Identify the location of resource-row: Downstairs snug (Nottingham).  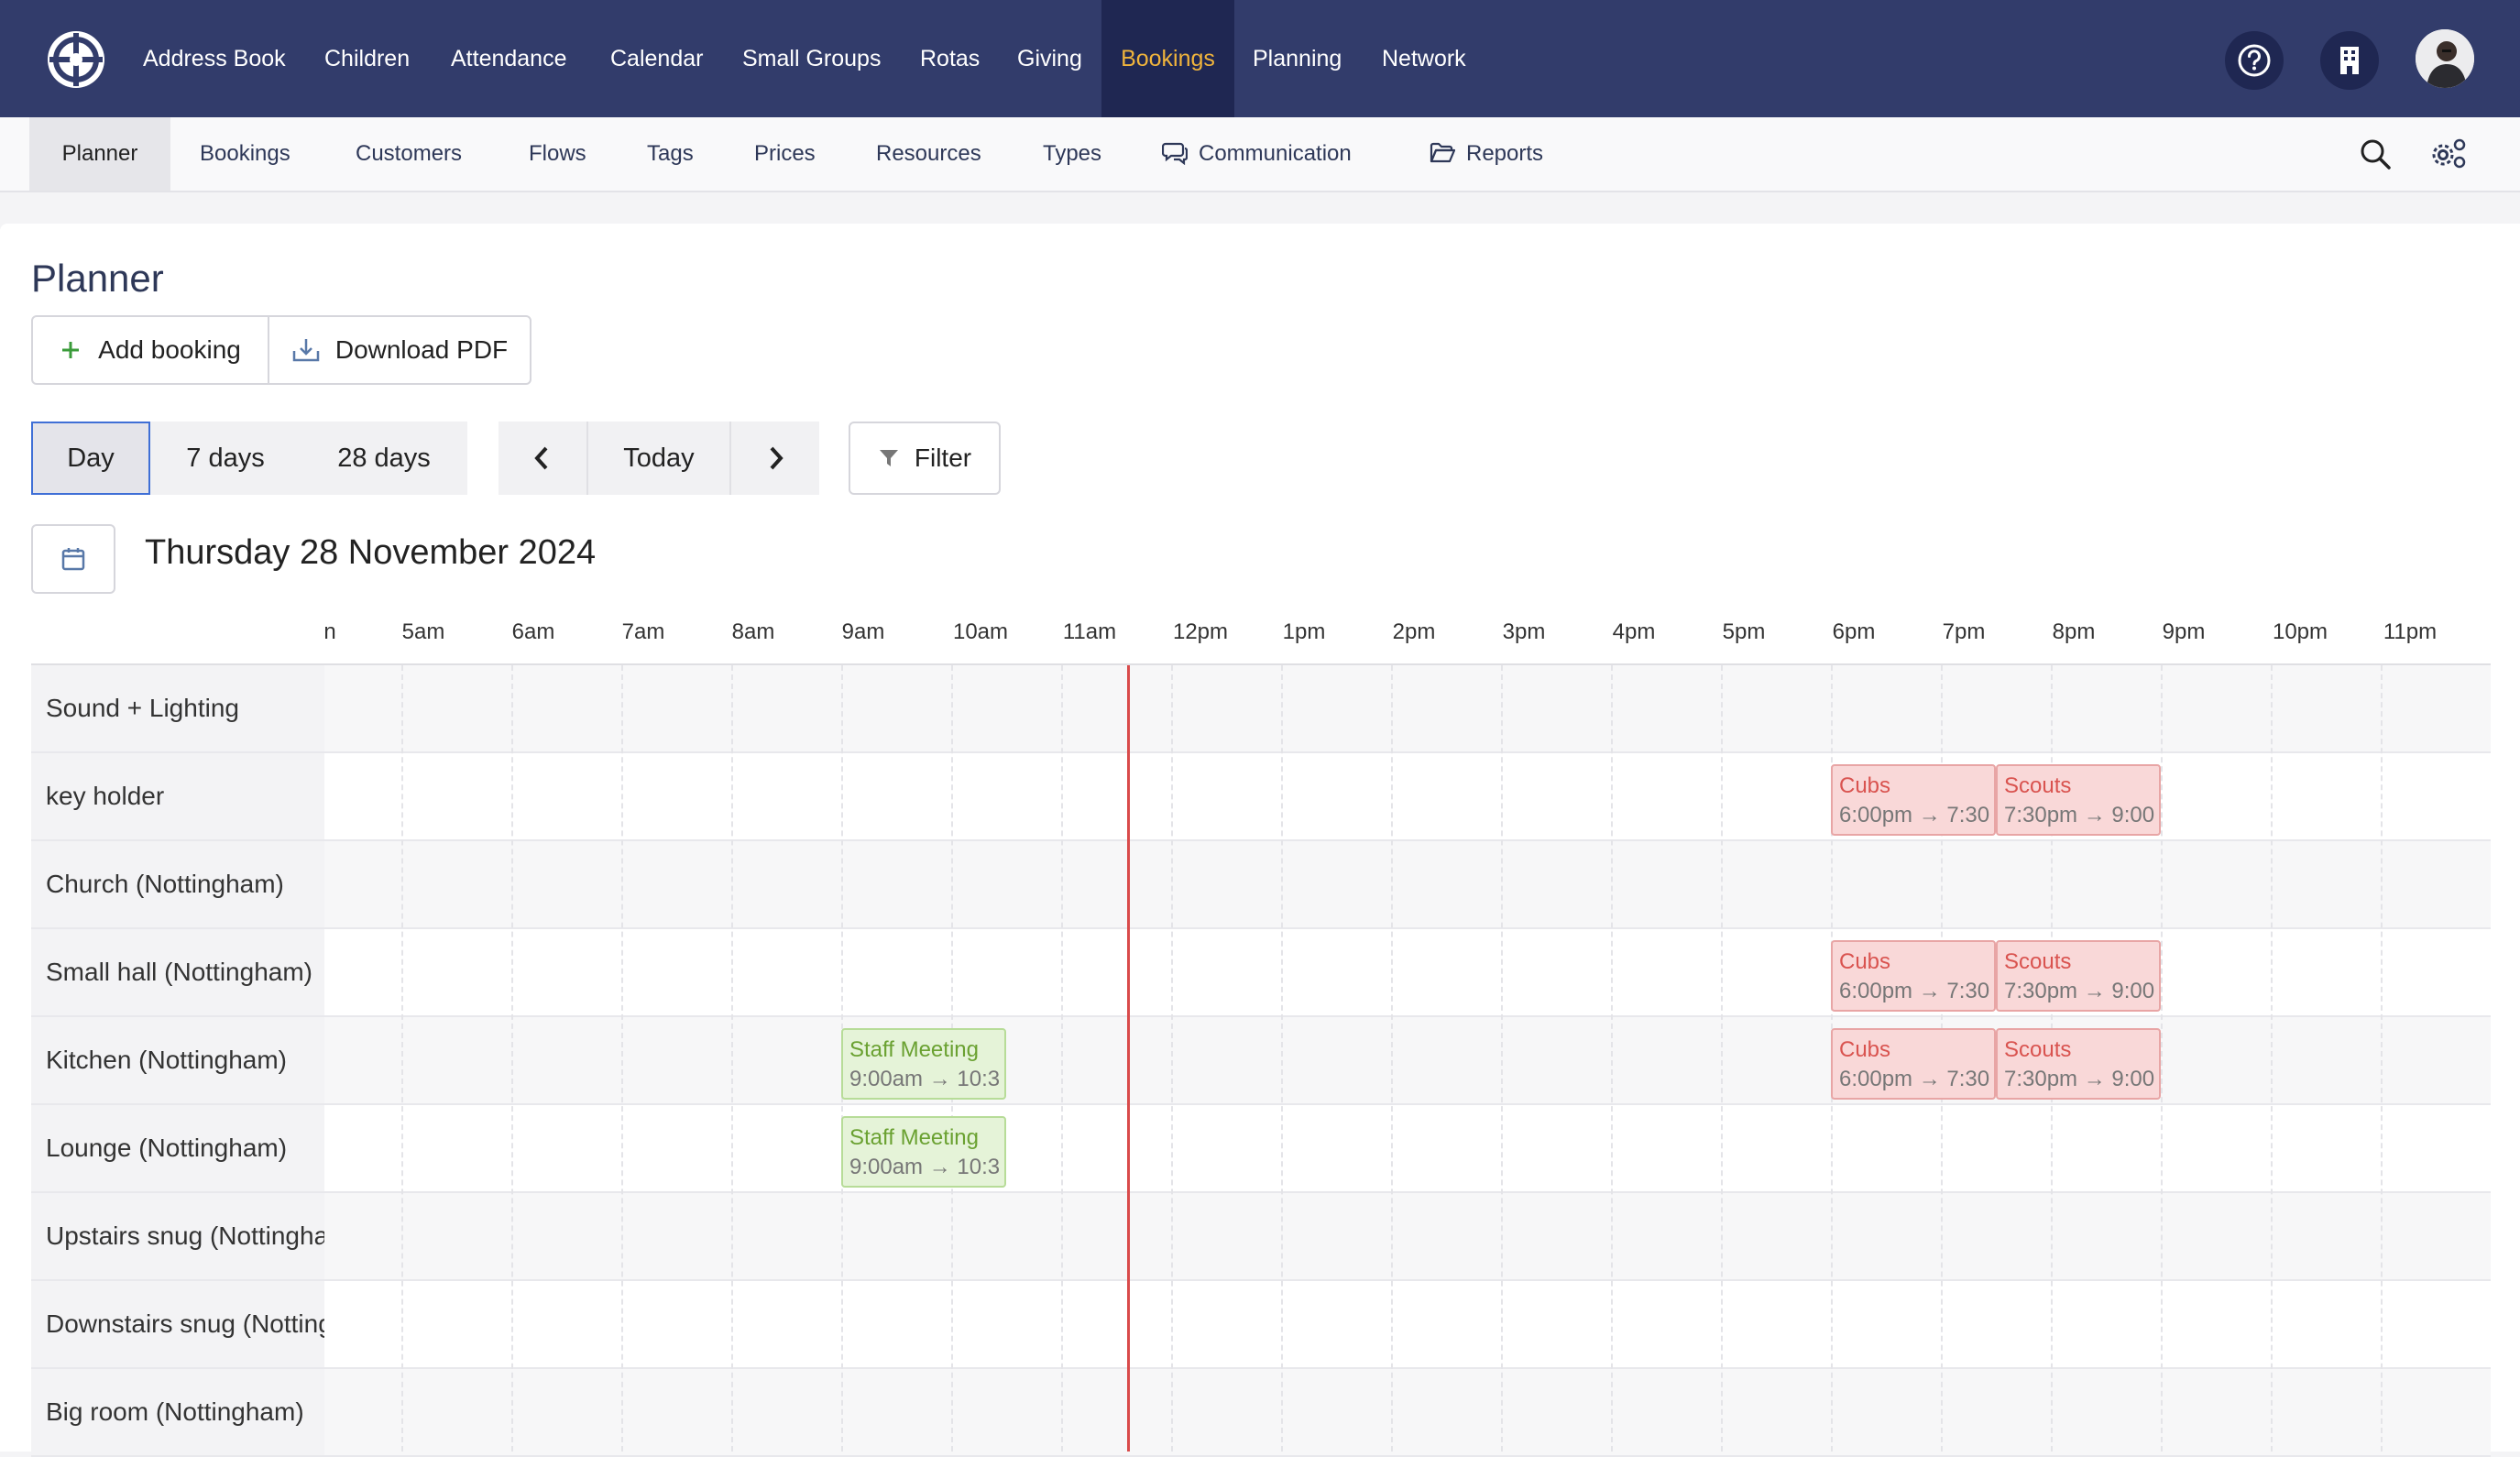
(1261, 1325).